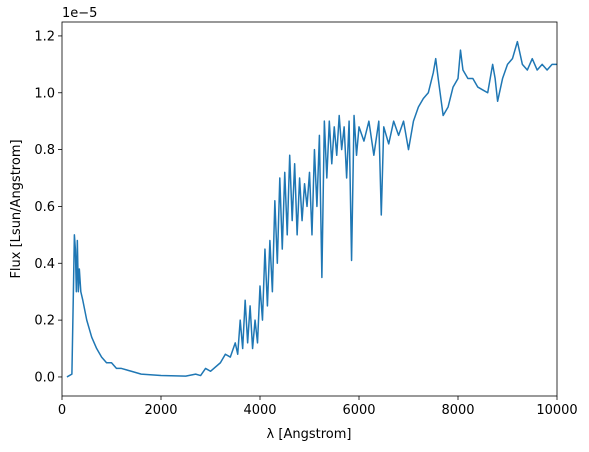 The width and height of the screenshot is (589, 452). What do you see at coordinates (44, 264) in the screenshot?
I see `y-tick-label: 0.4` at bounding box center [44, 264].